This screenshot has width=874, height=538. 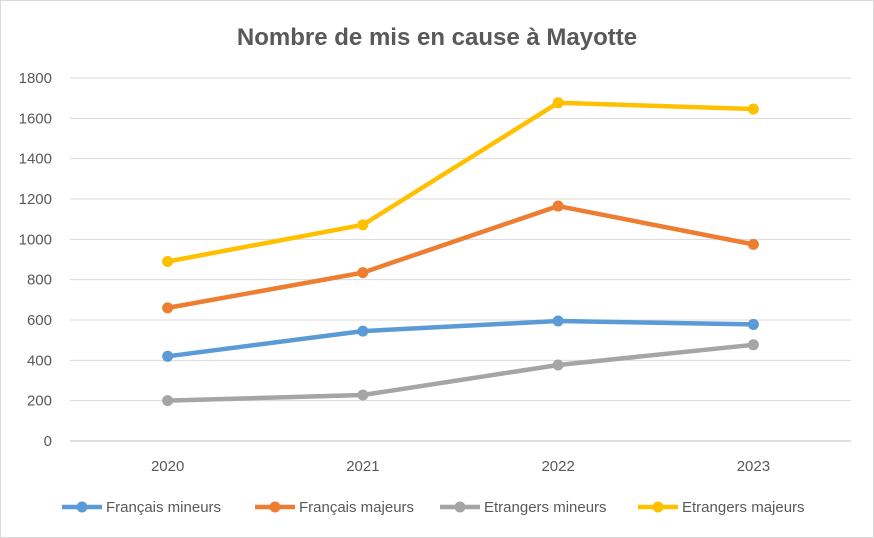 I want to click on x-axis-ticks: 2020 2021 2022 2023, so click(x=460, y=466).